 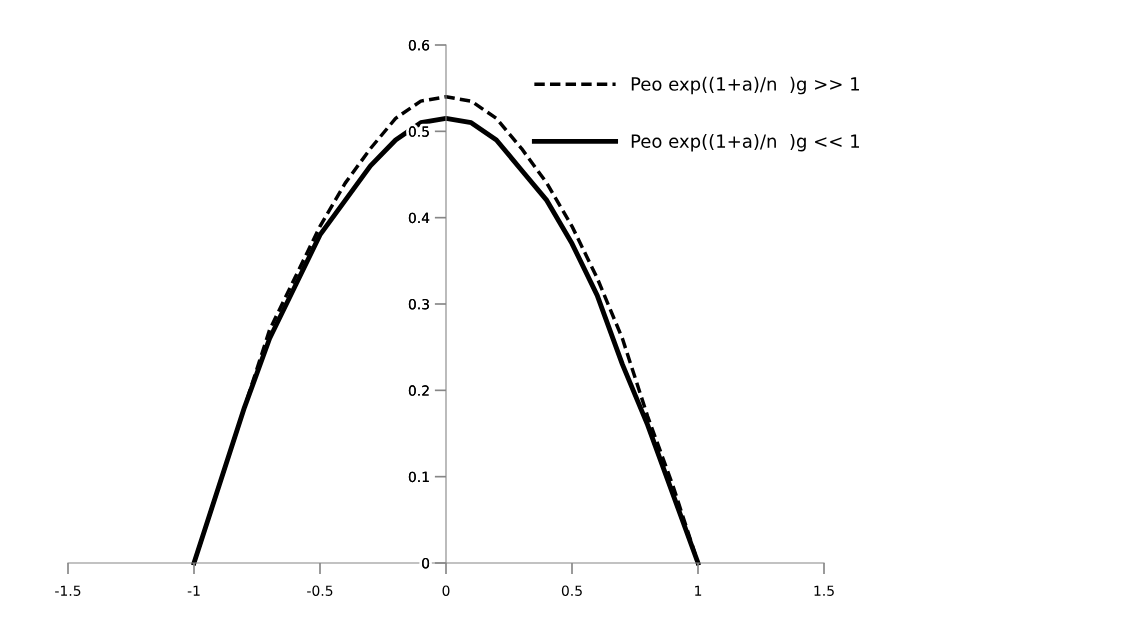 I want to click on legend-label: Peo exp((1+a)/n )g >> 1, so click(x=745, y=85).